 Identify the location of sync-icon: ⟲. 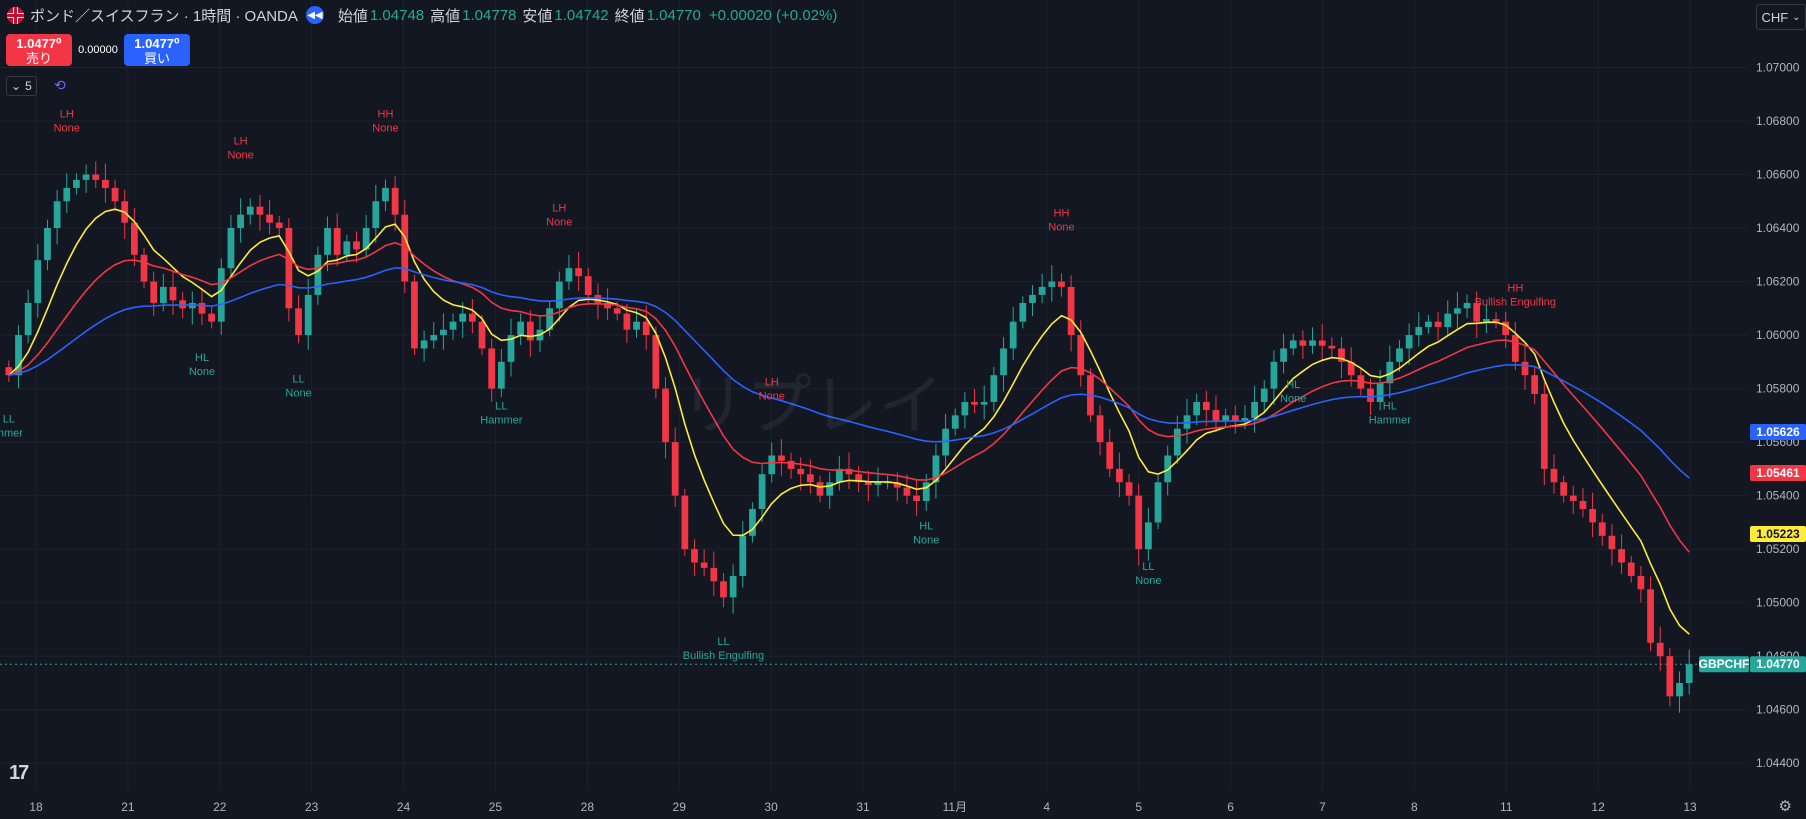
(60, 85).